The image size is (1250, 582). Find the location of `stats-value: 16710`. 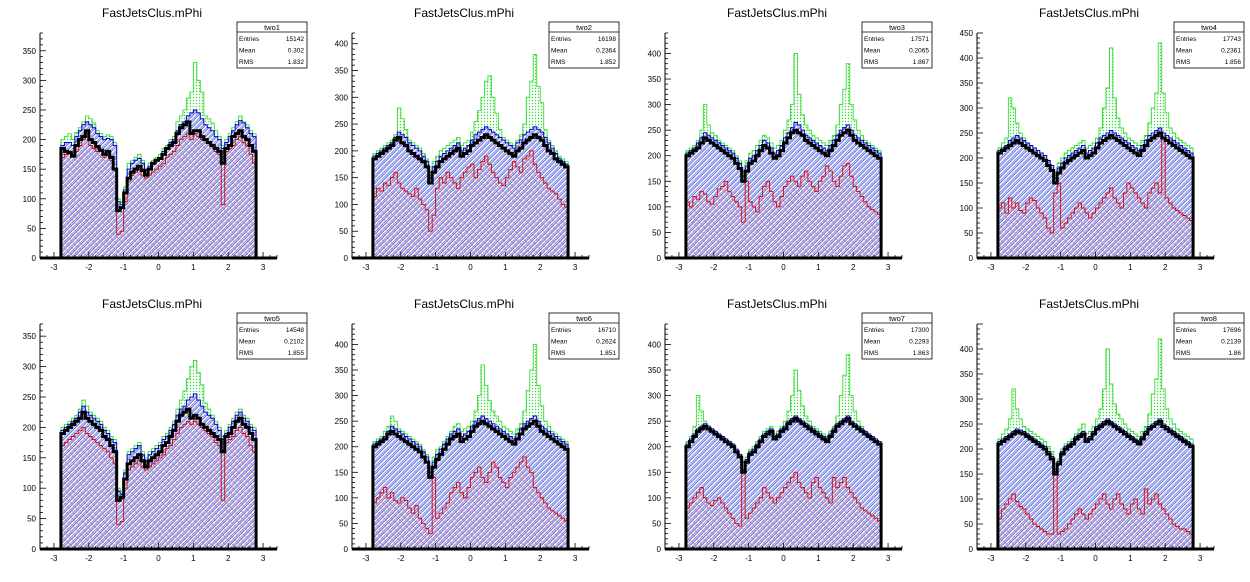

stats-value: 16710 is located at coordinates (607, 330).